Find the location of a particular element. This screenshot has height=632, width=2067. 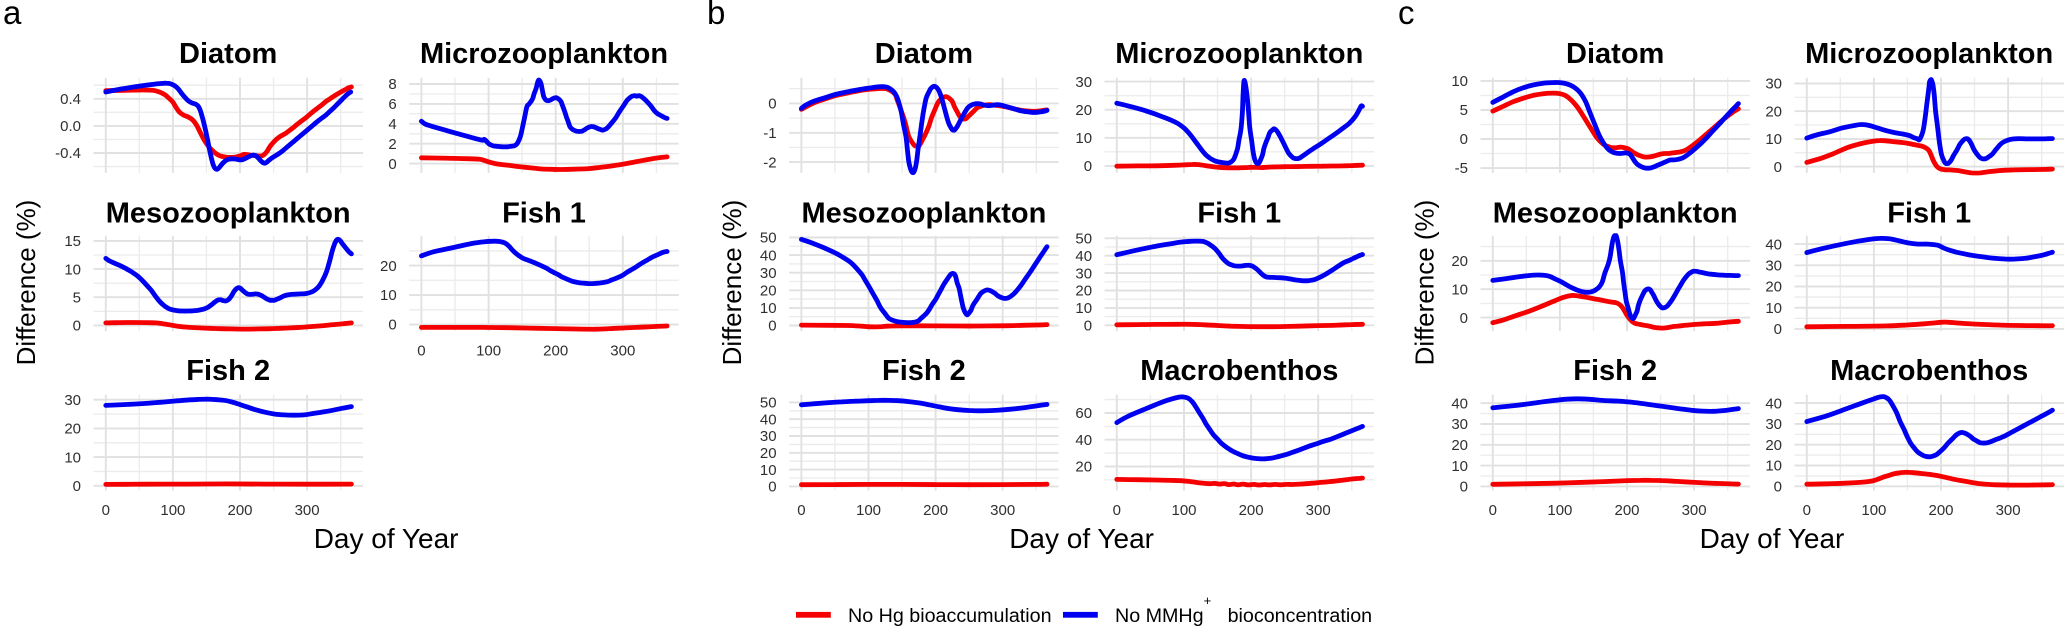

svg-text: -5 is located at coordinates (1461, 168).